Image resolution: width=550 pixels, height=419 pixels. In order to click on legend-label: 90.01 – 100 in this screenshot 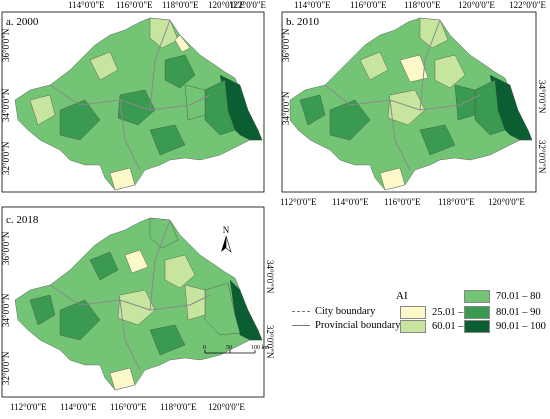, I will do `click(521, 326)`.